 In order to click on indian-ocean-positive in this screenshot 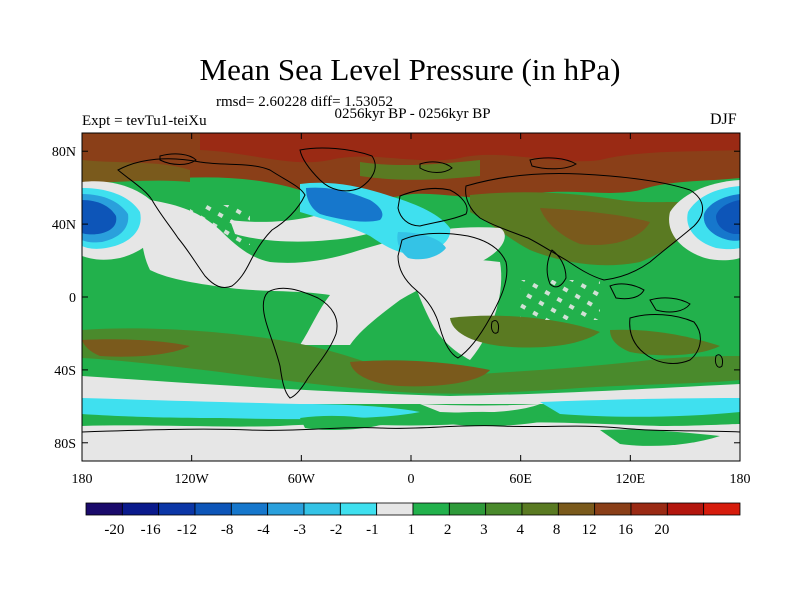, I will do `click(525, 331)`.